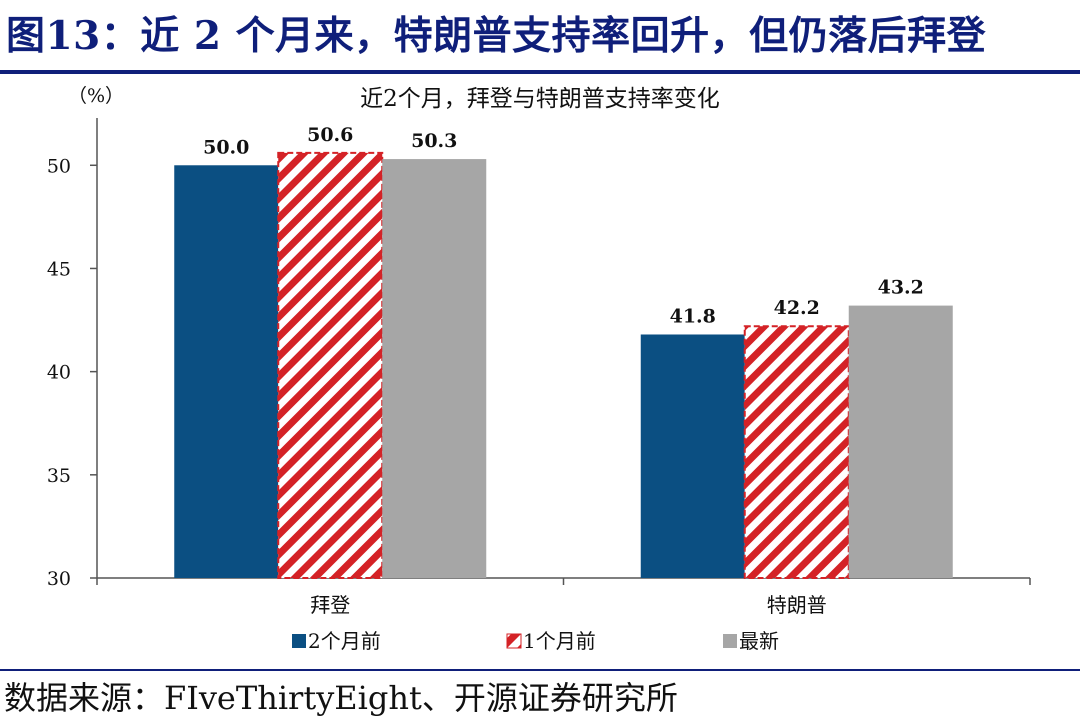 The image size is (1080, 728). Describe the element at coordinates (563, 597) in the screenshot. I see `x-axis: 拜登 特朗普` at that location.